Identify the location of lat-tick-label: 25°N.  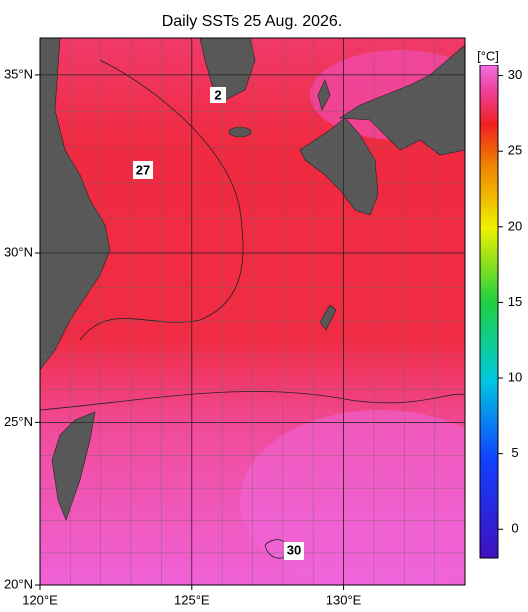
(18, 421).